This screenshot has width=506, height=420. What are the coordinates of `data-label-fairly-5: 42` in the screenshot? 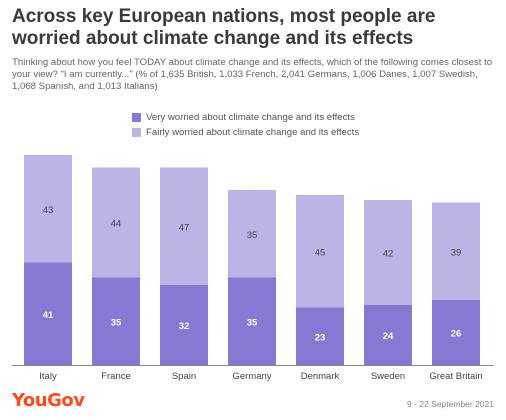 It's located at (388, 254).